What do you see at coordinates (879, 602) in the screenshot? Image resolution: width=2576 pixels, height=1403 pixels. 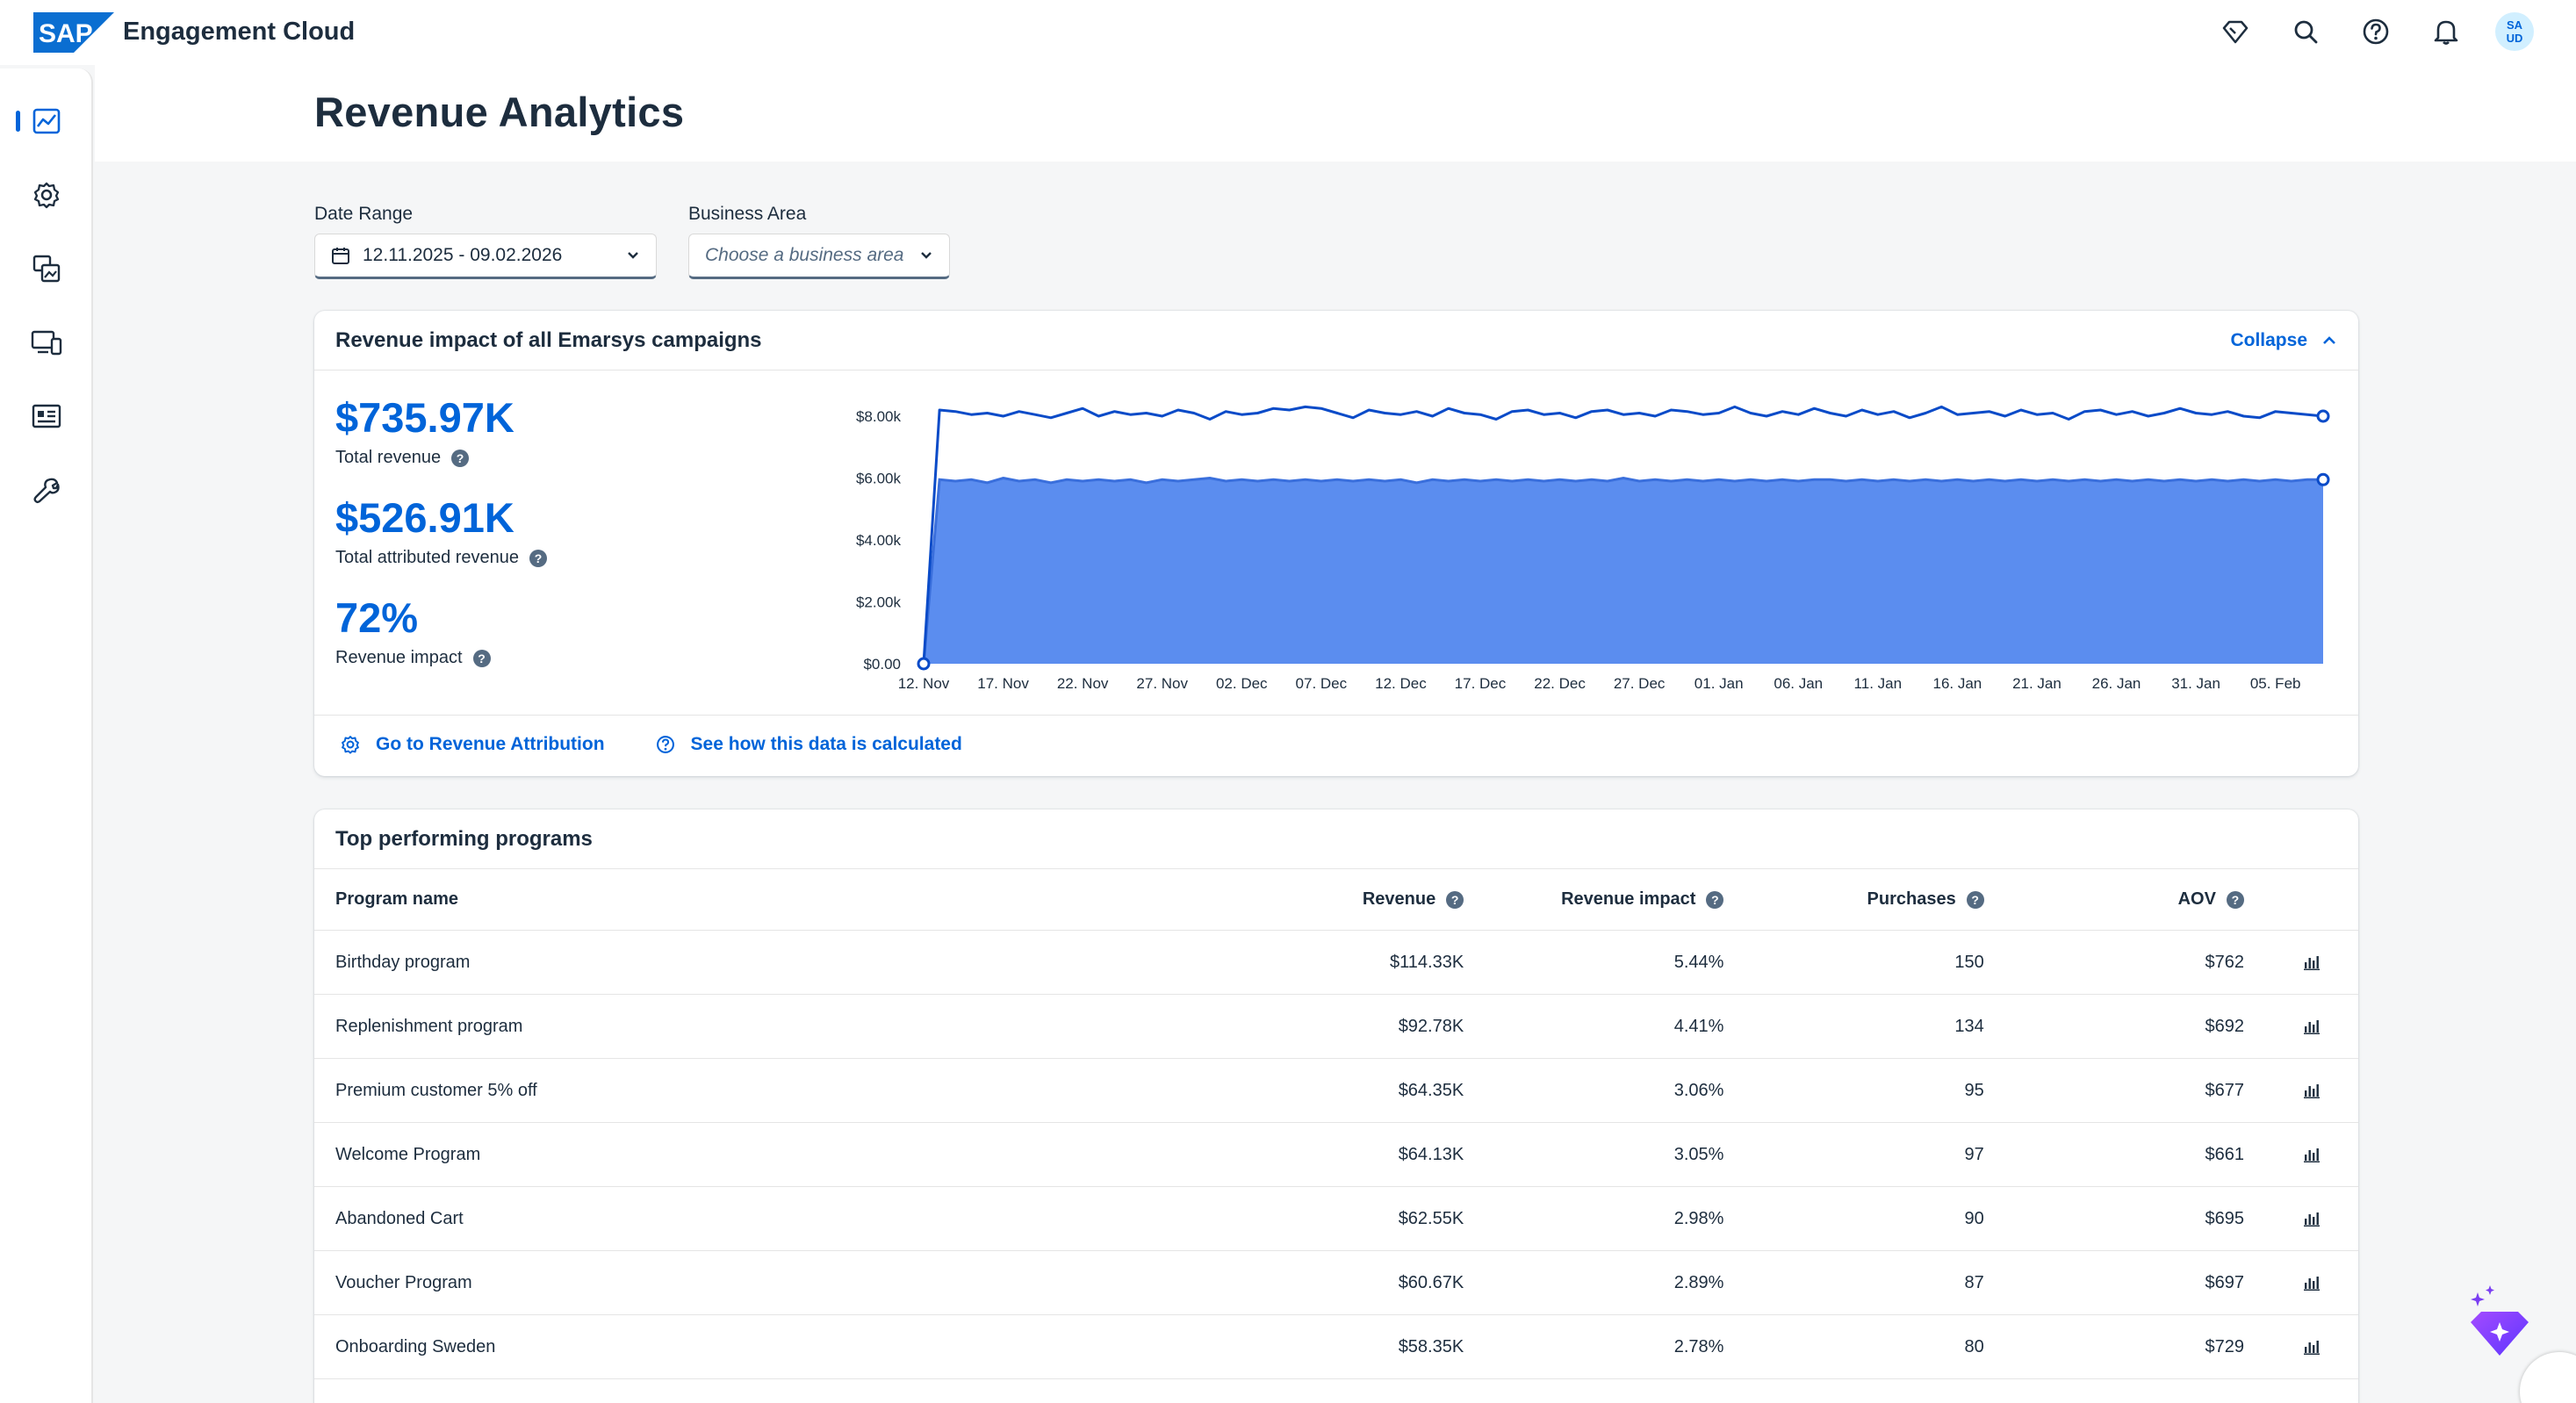 I see `y-tick-label: $2.00k` at bounding box center [879, 602].